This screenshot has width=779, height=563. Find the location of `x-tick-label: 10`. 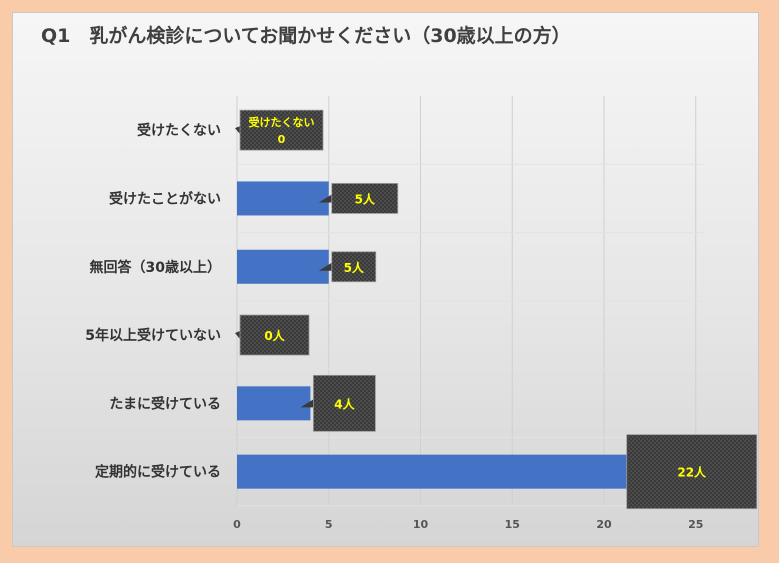

x-tick-label: 10 is located at coordinates (421, 524).